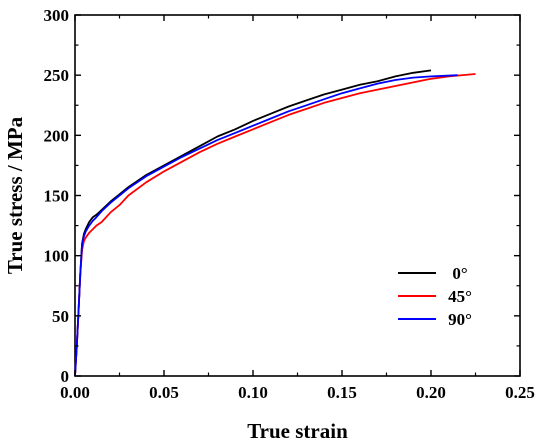 Image resolution: width=550 pixels, height=447 pixels. What do you see at coordinates (57, 75) in the screenshot?
I see `y-tick-label: 250` at bounding box center [57, 75].